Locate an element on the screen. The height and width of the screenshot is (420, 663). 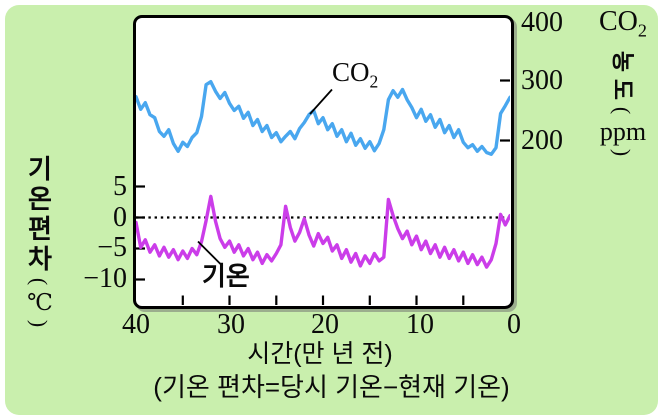
x-axis-tick-label: 30 is located at coordinates (231, 324).